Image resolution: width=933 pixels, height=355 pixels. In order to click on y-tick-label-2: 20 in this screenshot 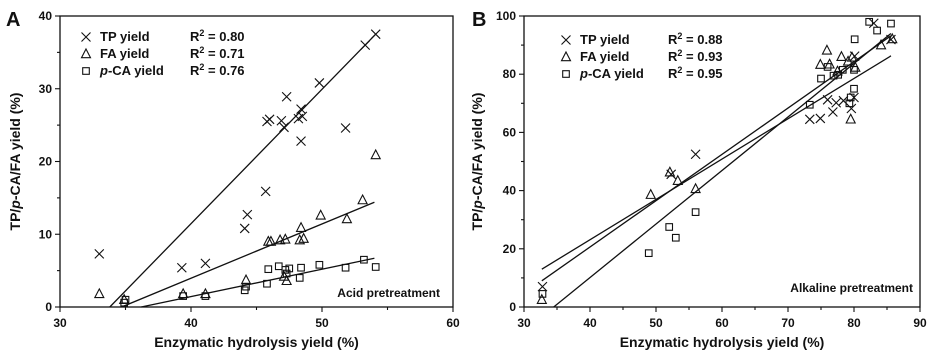, I will do `click(46, 162)`.